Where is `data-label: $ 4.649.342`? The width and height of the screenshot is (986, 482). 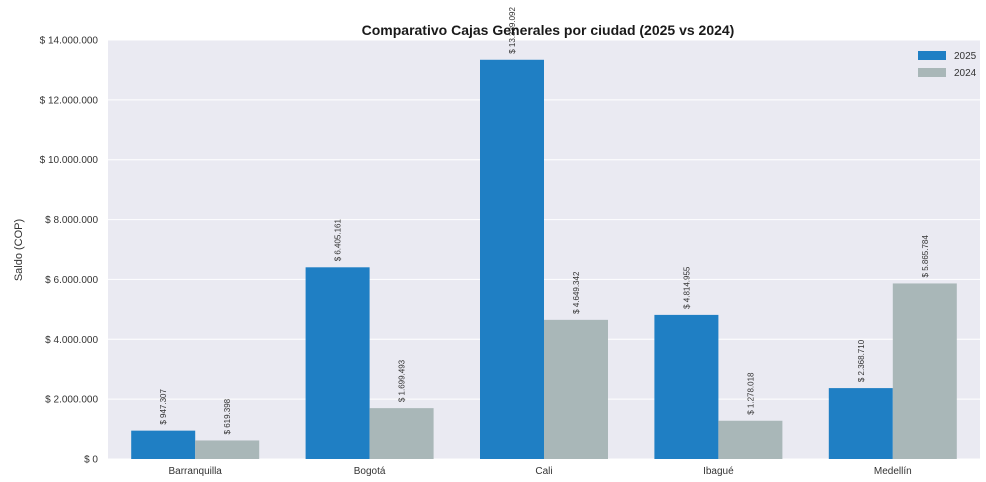
data-label: $ 4.649.342 is located at coordinates (576, 292).